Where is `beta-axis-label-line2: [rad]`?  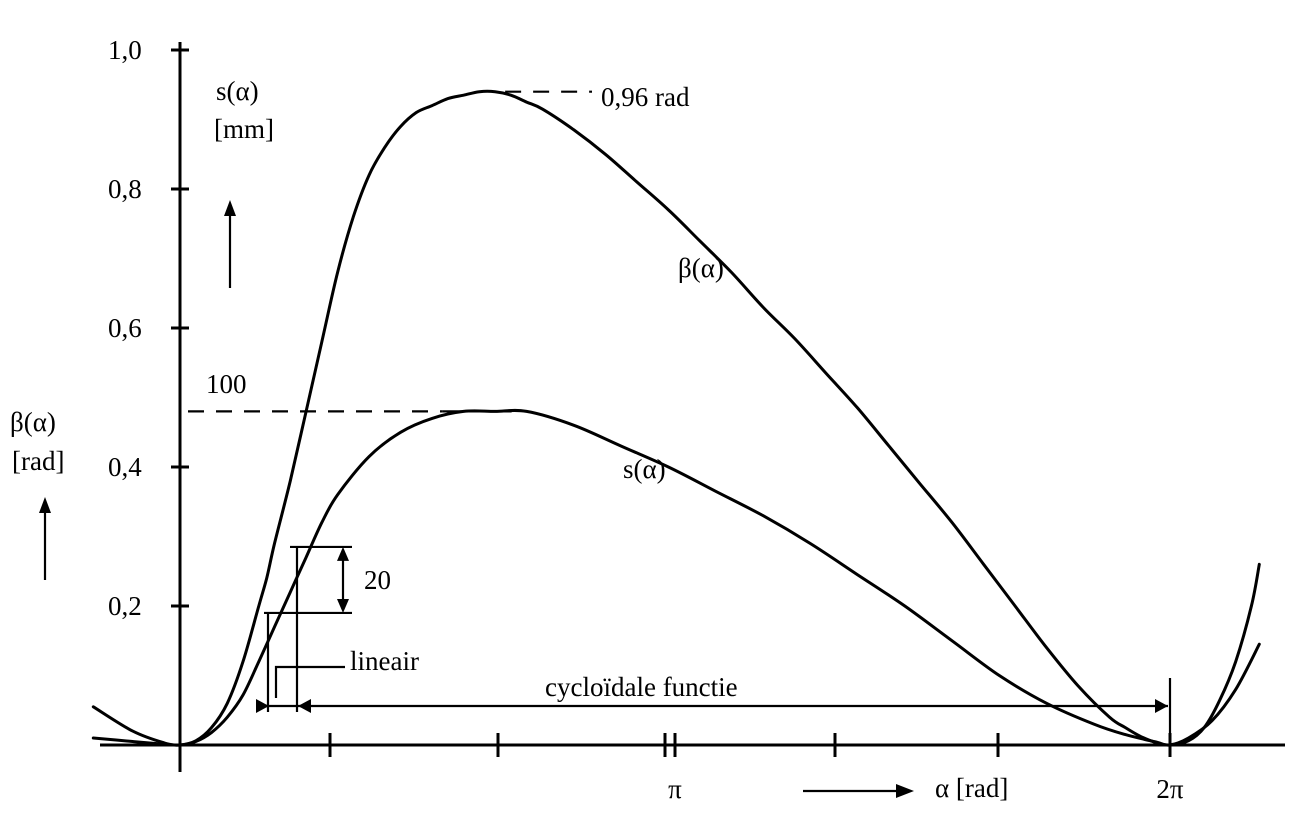
beta-axis-label-line2: [rad] is located at coordinates (38, 461).